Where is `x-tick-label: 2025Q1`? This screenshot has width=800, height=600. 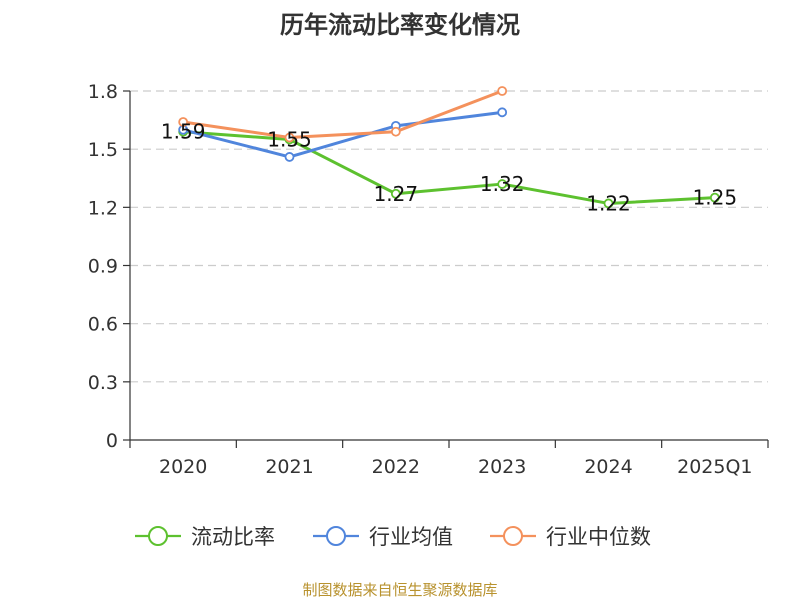
x-tick-label: 2025Q1 is located at coordinates (714, 467).